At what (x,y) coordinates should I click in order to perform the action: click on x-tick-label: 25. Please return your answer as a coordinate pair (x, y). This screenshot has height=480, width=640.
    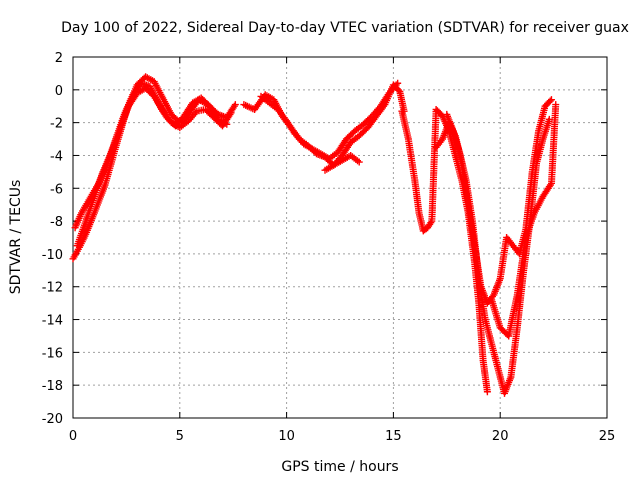
    Looking at the image, I should click on (607, 436).